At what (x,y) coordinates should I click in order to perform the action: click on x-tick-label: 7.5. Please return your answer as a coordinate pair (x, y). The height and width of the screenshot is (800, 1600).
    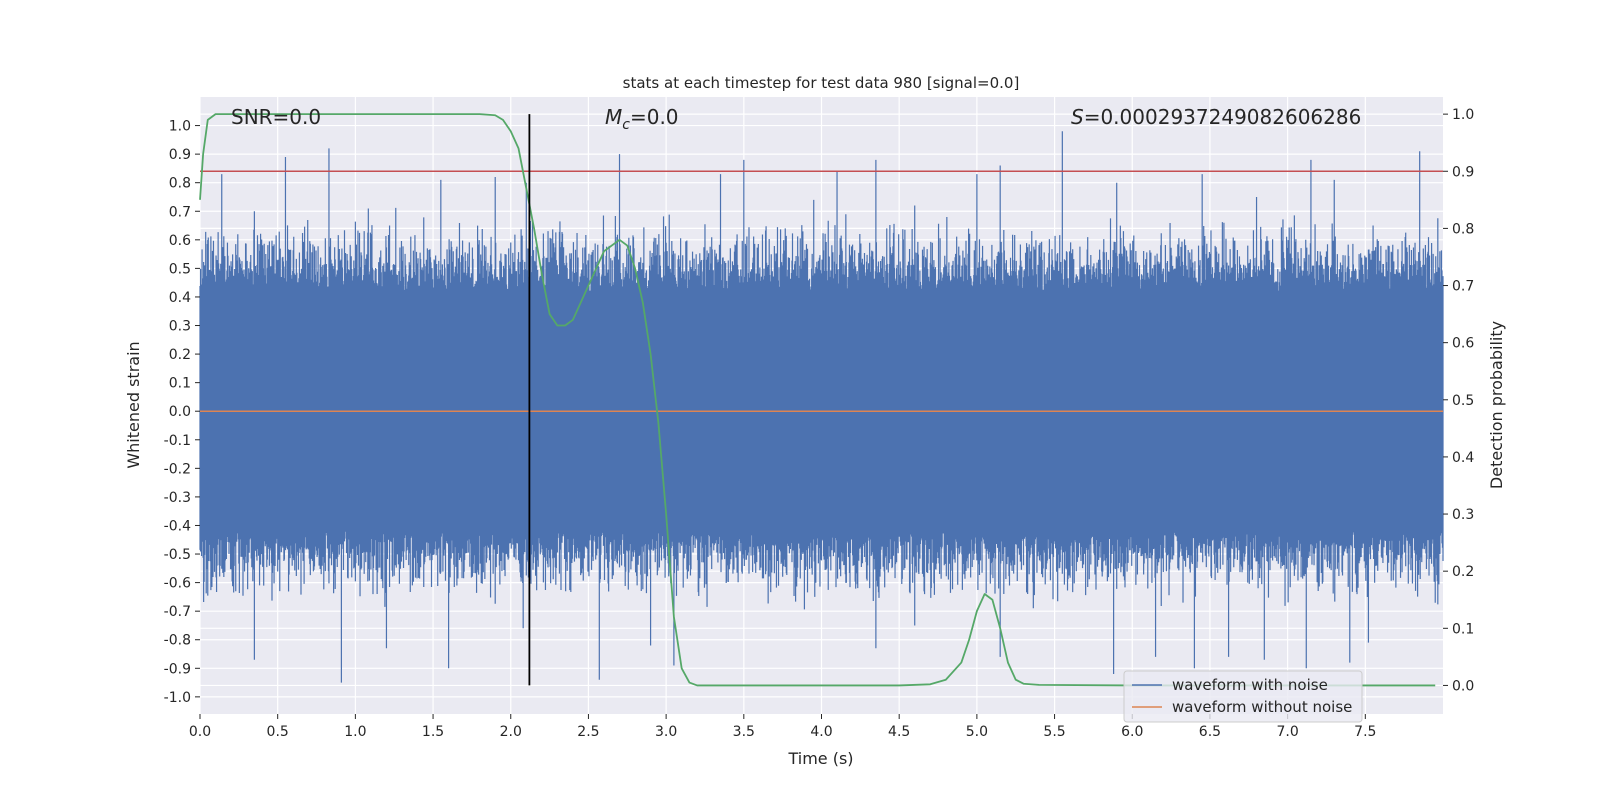
    Looking at the image, I should click on (1365, 732).